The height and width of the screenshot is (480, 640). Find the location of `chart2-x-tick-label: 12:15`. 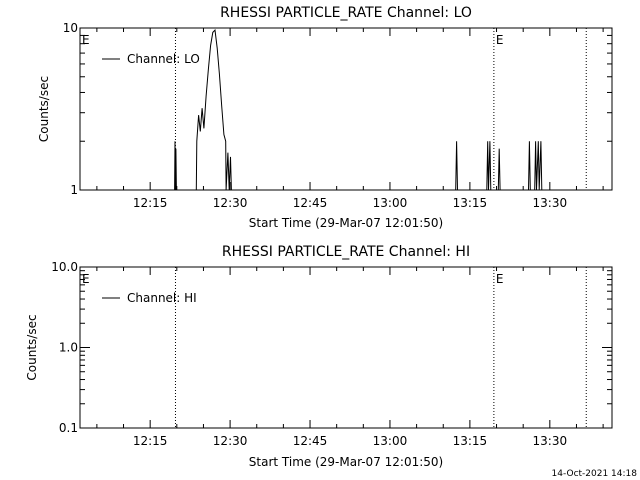

chart2-x-tick-label: 12:15 is located at coordinates (150, 441).